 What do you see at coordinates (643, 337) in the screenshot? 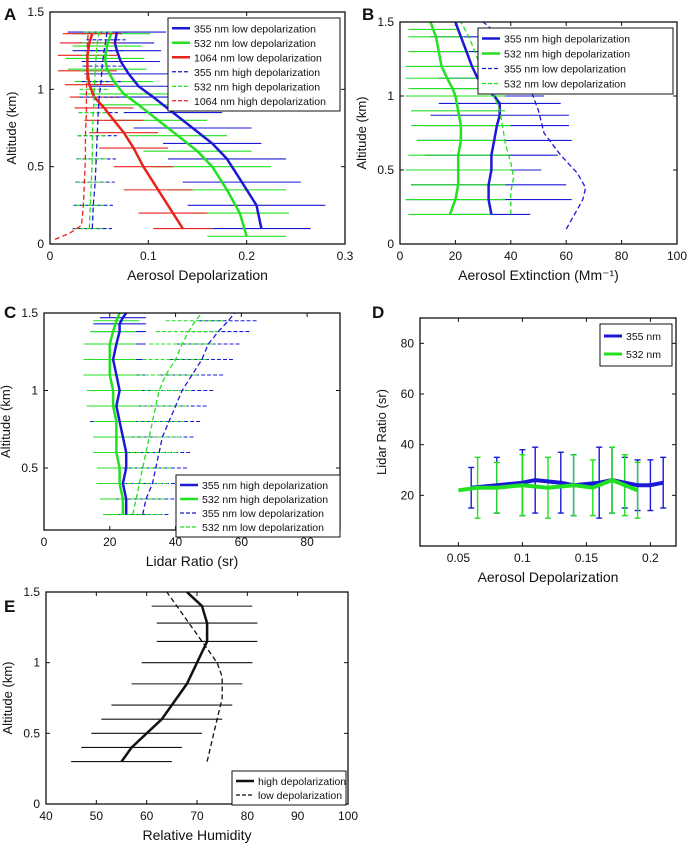
I see `legend-label-355-nm: 355 nm` at bounding box center [643, 337].